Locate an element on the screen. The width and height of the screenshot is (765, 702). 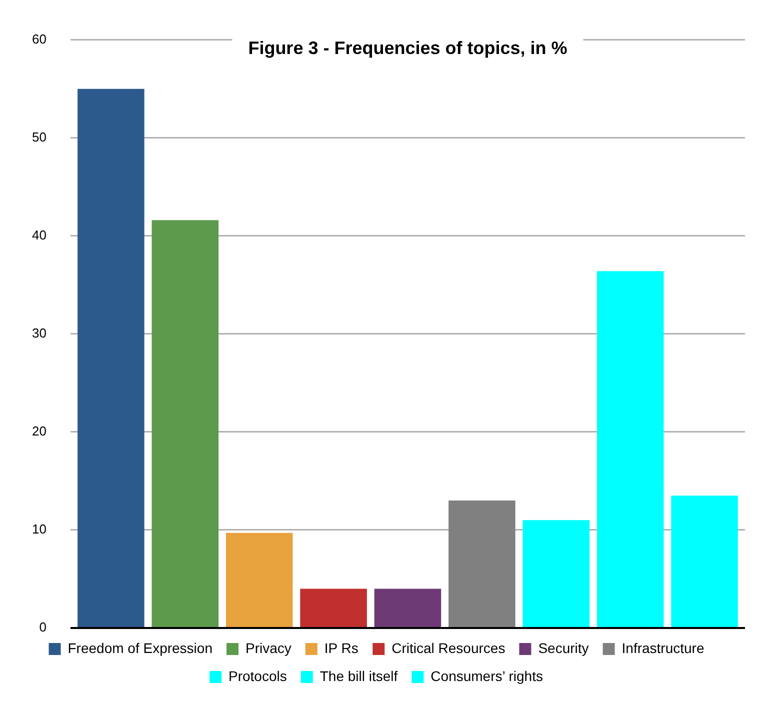
legend-label: Privacy is located at coordinates (268, 648).